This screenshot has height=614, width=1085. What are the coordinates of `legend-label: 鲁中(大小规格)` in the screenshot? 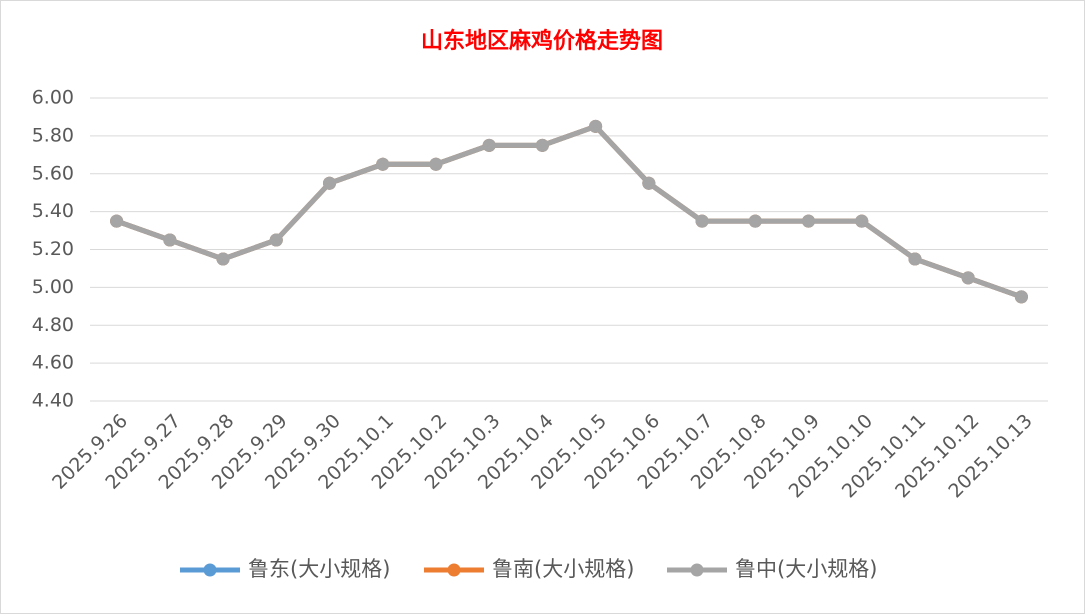 It's located at (806, 569).